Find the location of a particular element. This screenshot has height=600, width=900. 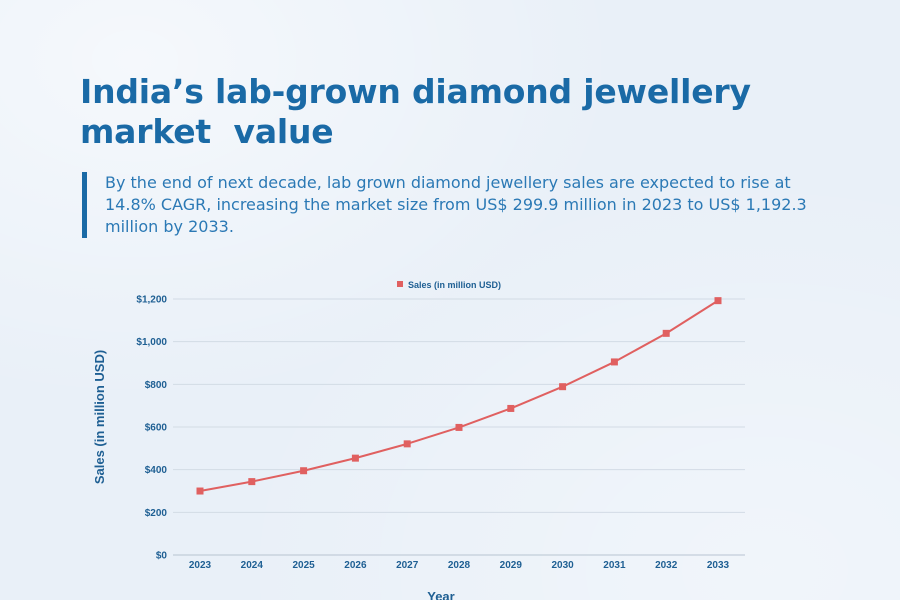

legend-label: Sales (in million USD) is located at coordinates (454, 285).